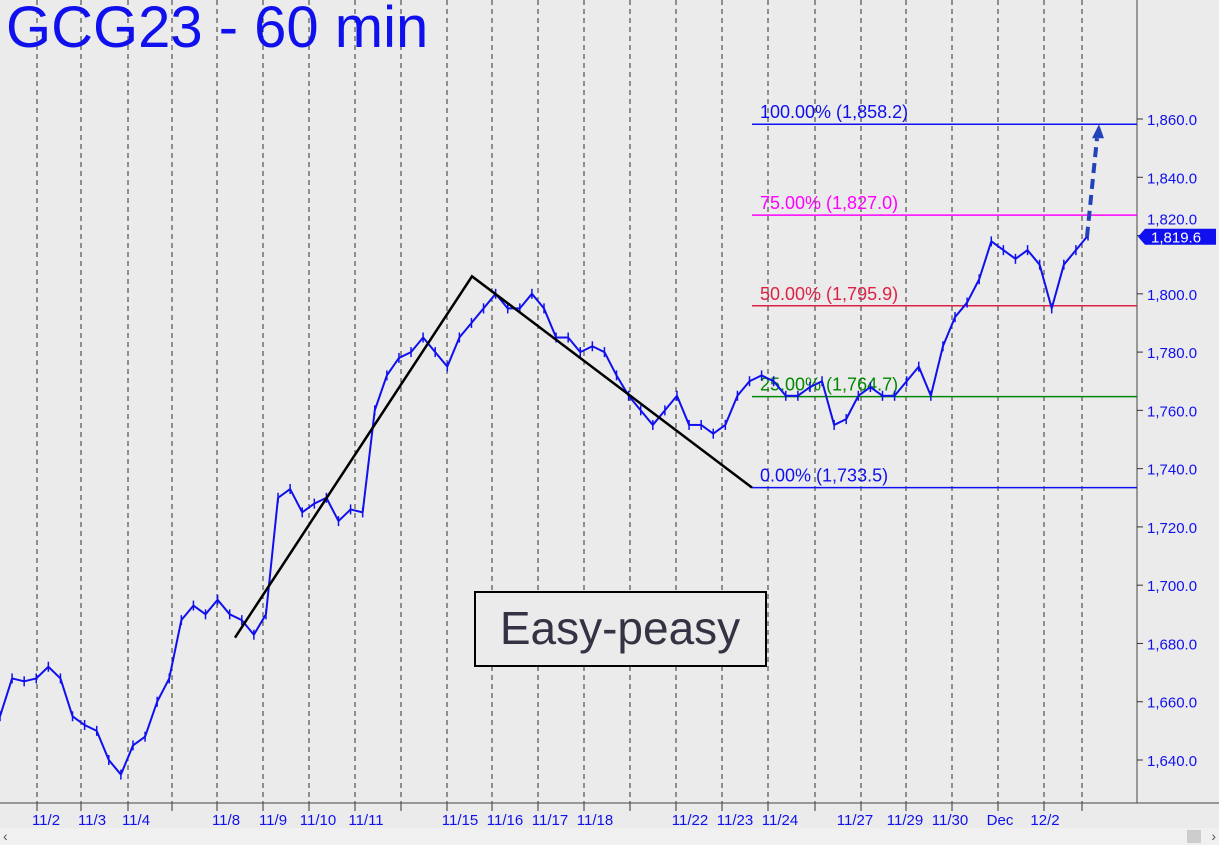 Image resolution: width=1219 pixels, height=845 pixels. I want to click on y-tick-label: 1,820.0, so click(1172, 220).